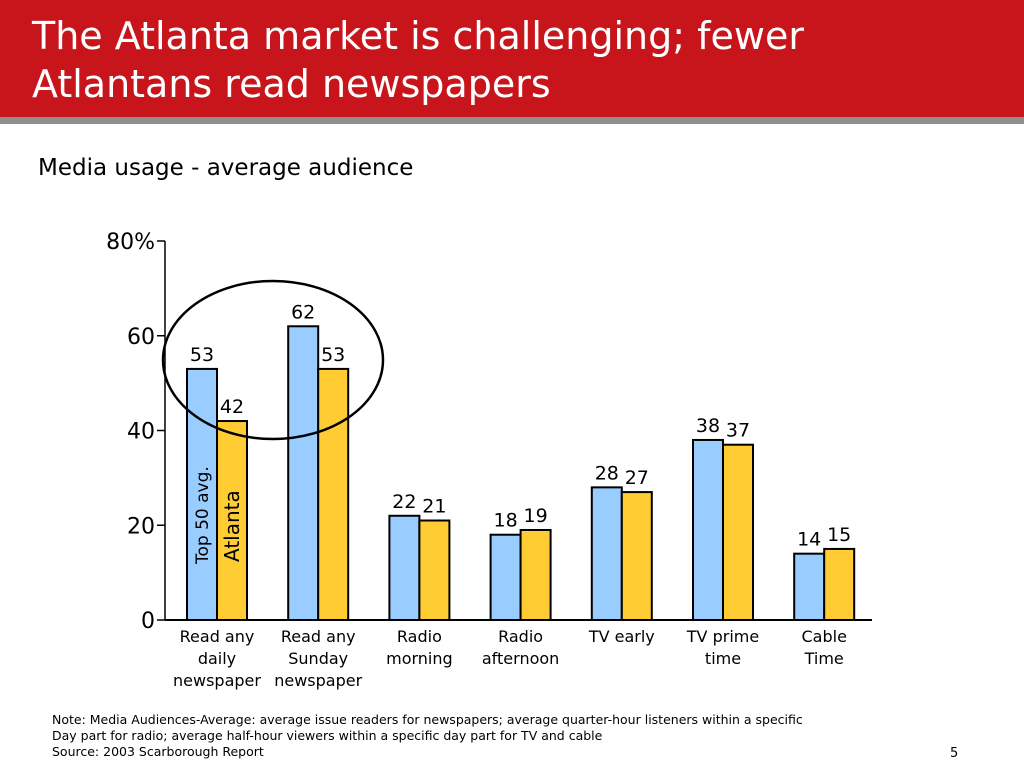 This screenshot has height=783, width=1024. Describe the element at coordinates (203, 515) in the screenshot. I see `legend-label: Top 50 avg.` at that location.